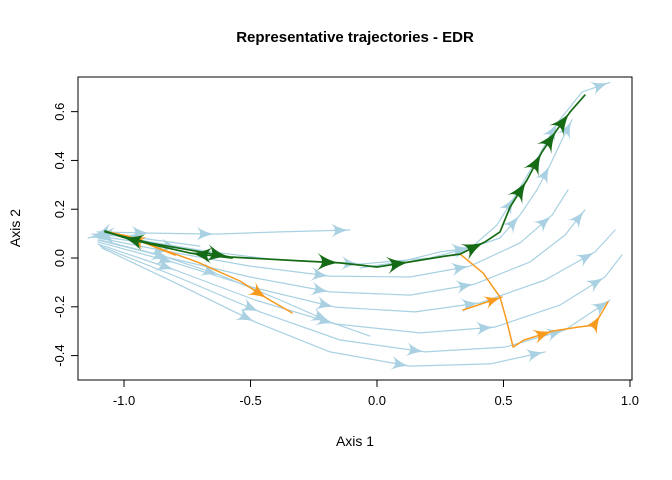  What do you see at coordinates (15, 228) in the screenshot?
I see `y-axis-title: Axis 2` at bounding box center [15, 228].